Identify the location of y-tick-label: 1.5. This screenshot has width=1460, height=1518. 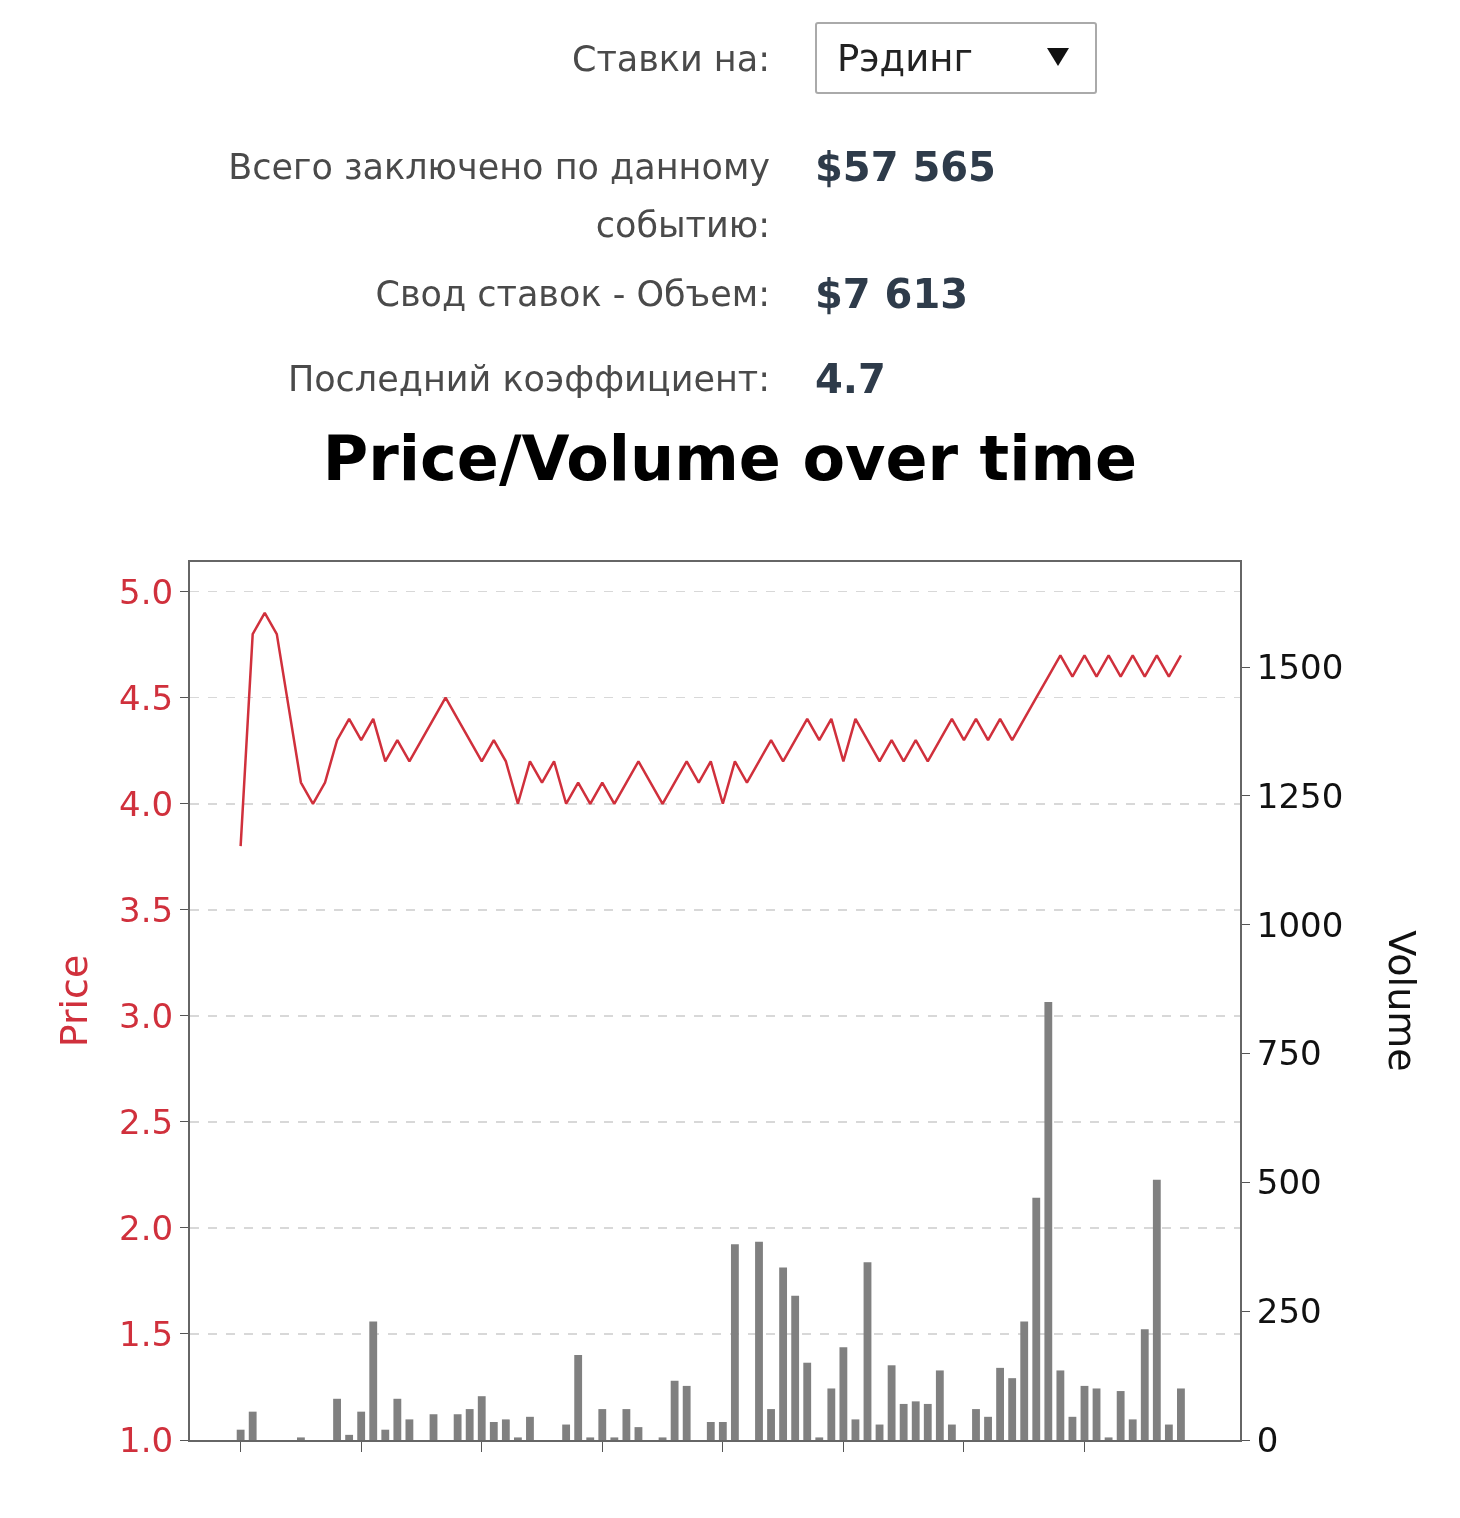
(146, 1333).